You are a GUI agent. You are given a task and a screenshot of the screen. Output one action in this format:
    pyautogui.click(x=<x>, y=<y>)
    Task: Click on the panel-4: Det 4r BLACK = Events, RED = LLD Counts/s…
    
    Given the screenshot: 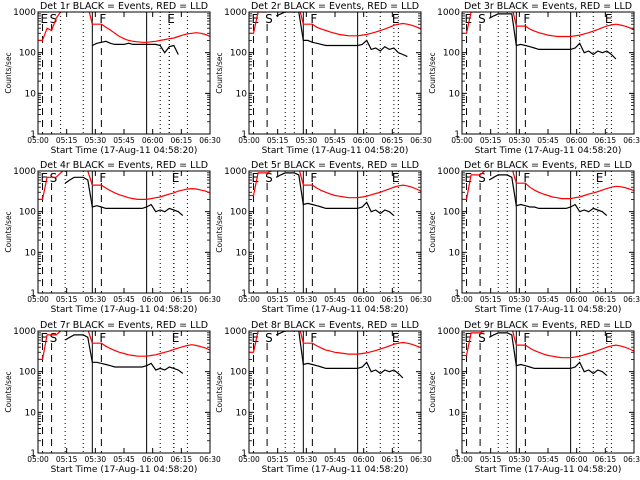 What is the action you would take?
    pyautogui.click(x=112, y=237)
    